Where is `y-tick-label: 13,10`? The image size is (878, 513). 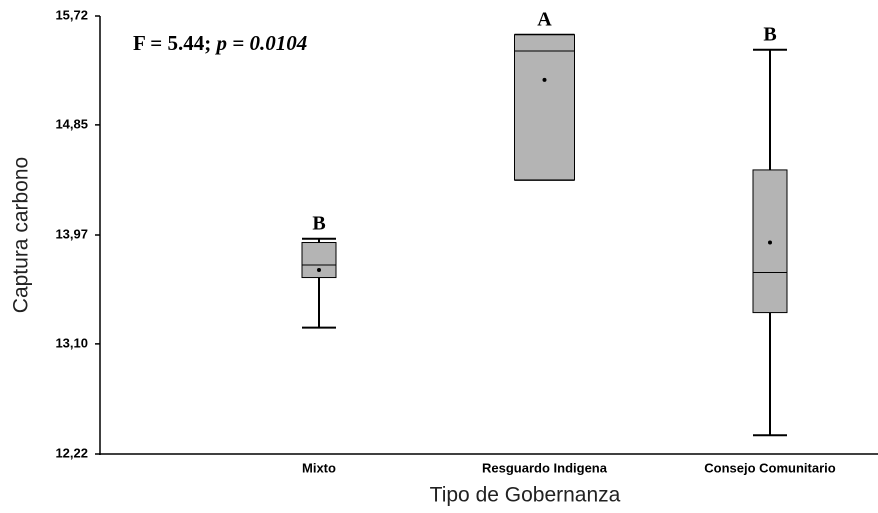 y-tick-label: 13,10 is located at coordinates (71, 342).